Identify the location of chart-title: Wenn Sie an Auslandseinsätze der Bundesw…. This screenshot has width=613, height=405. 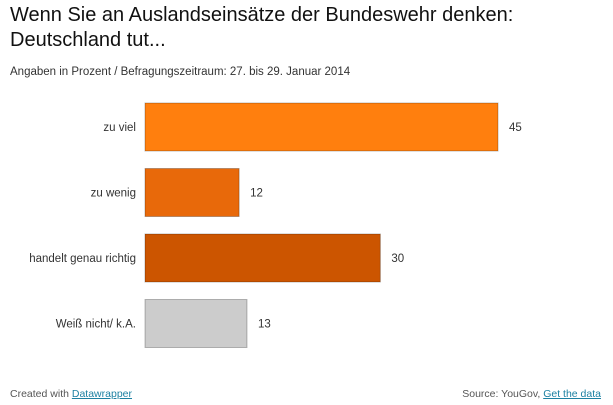
(262, 27).